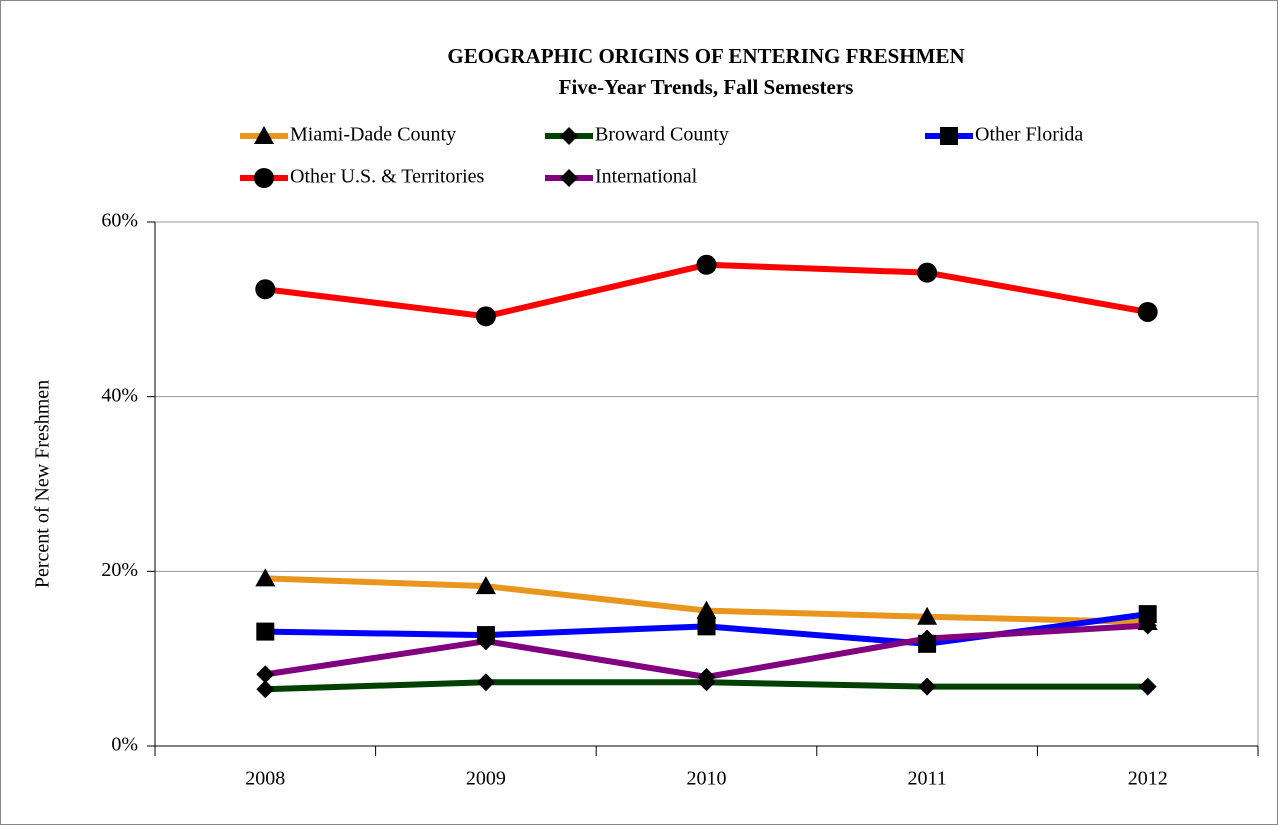 This screenshot has height=825, width=1278. I want to click on legend-label: Other Florida, so click(1029, 135).